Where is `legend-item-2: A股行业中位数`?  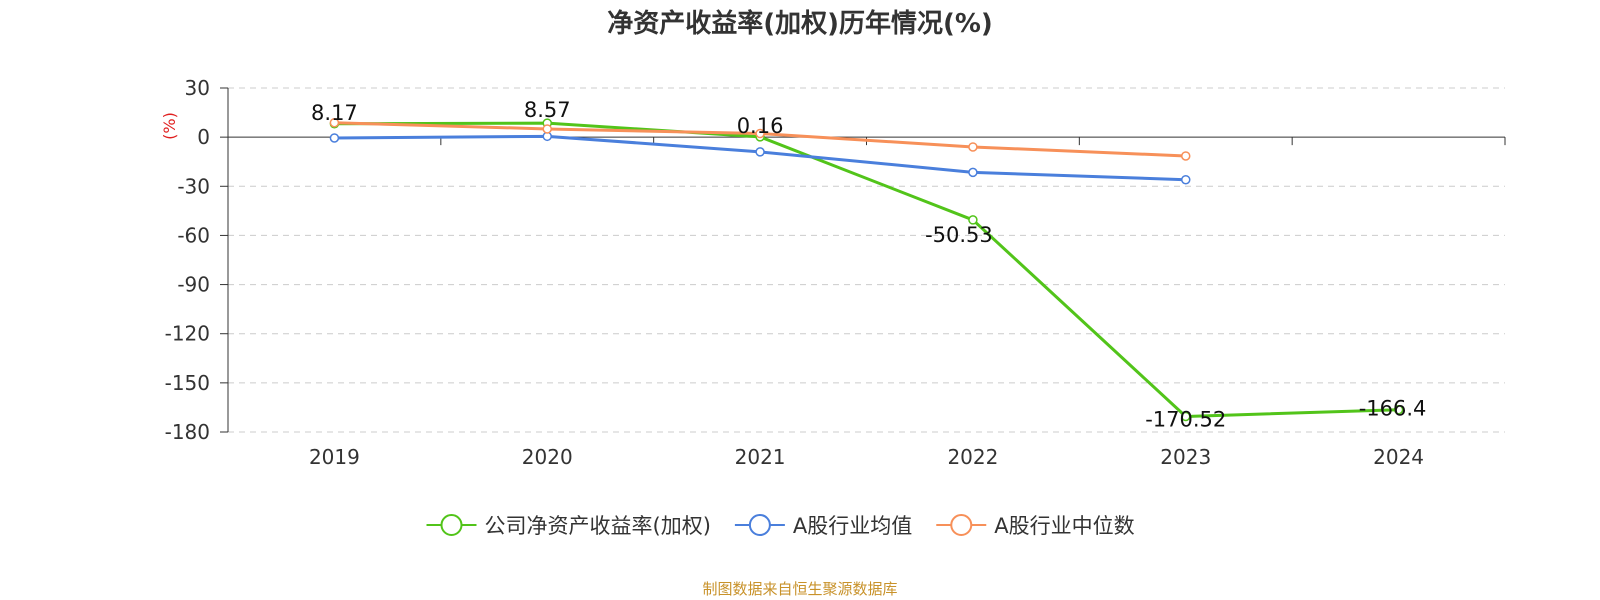 legend-item-2: A股行业中位数 is located at coordinates (1035, 526).